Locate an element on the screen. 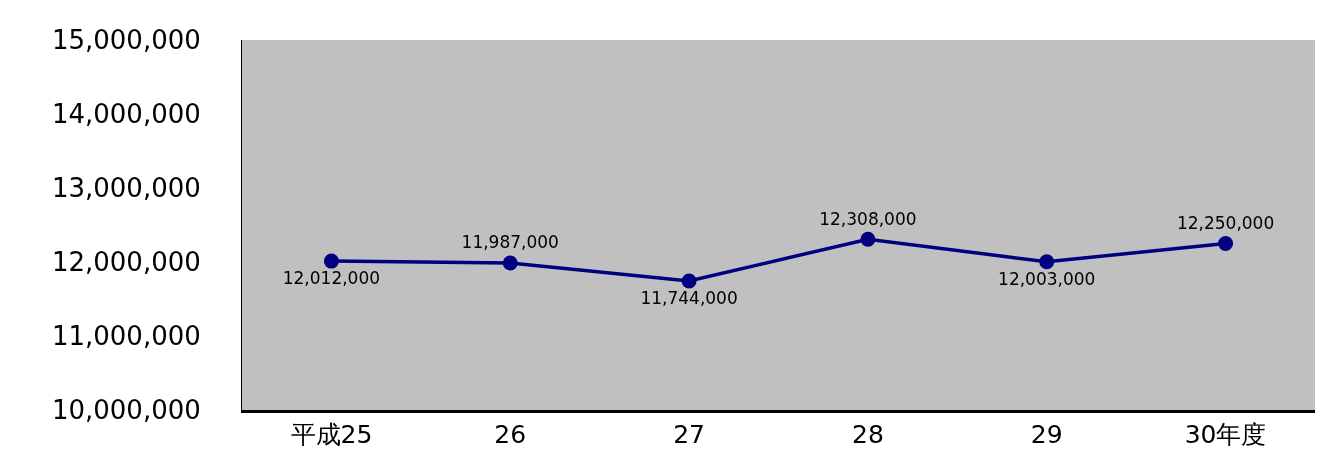 The width and height of the screenshot is (1335, 461). y-tick-label: 15,000,000 is located at coordinates (126, 40).